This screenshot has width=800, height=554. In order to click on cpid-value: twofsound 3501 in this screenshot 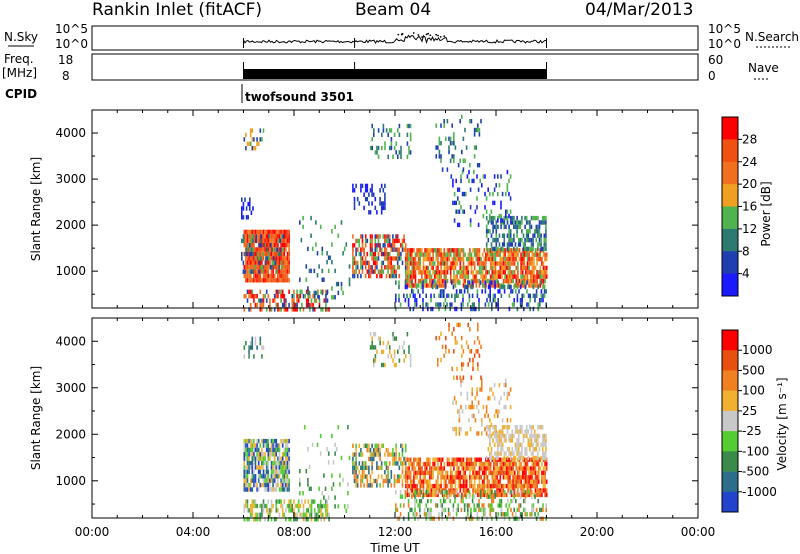, I will do `click(299, 97)`.